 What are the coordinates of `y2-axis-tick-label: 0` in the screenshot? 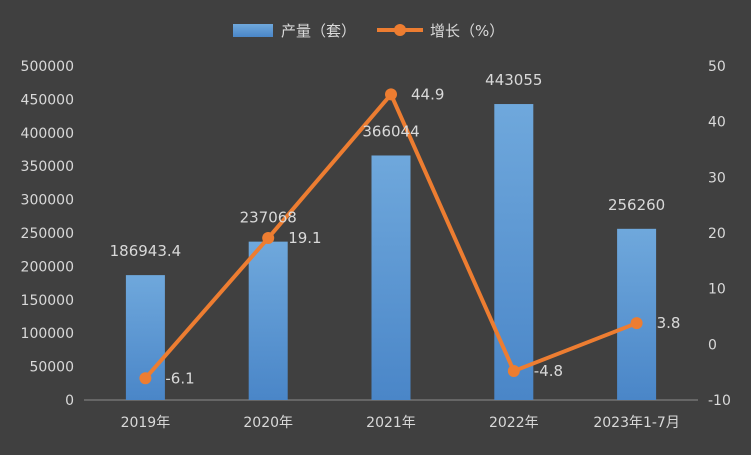 It's located at (712, 345).